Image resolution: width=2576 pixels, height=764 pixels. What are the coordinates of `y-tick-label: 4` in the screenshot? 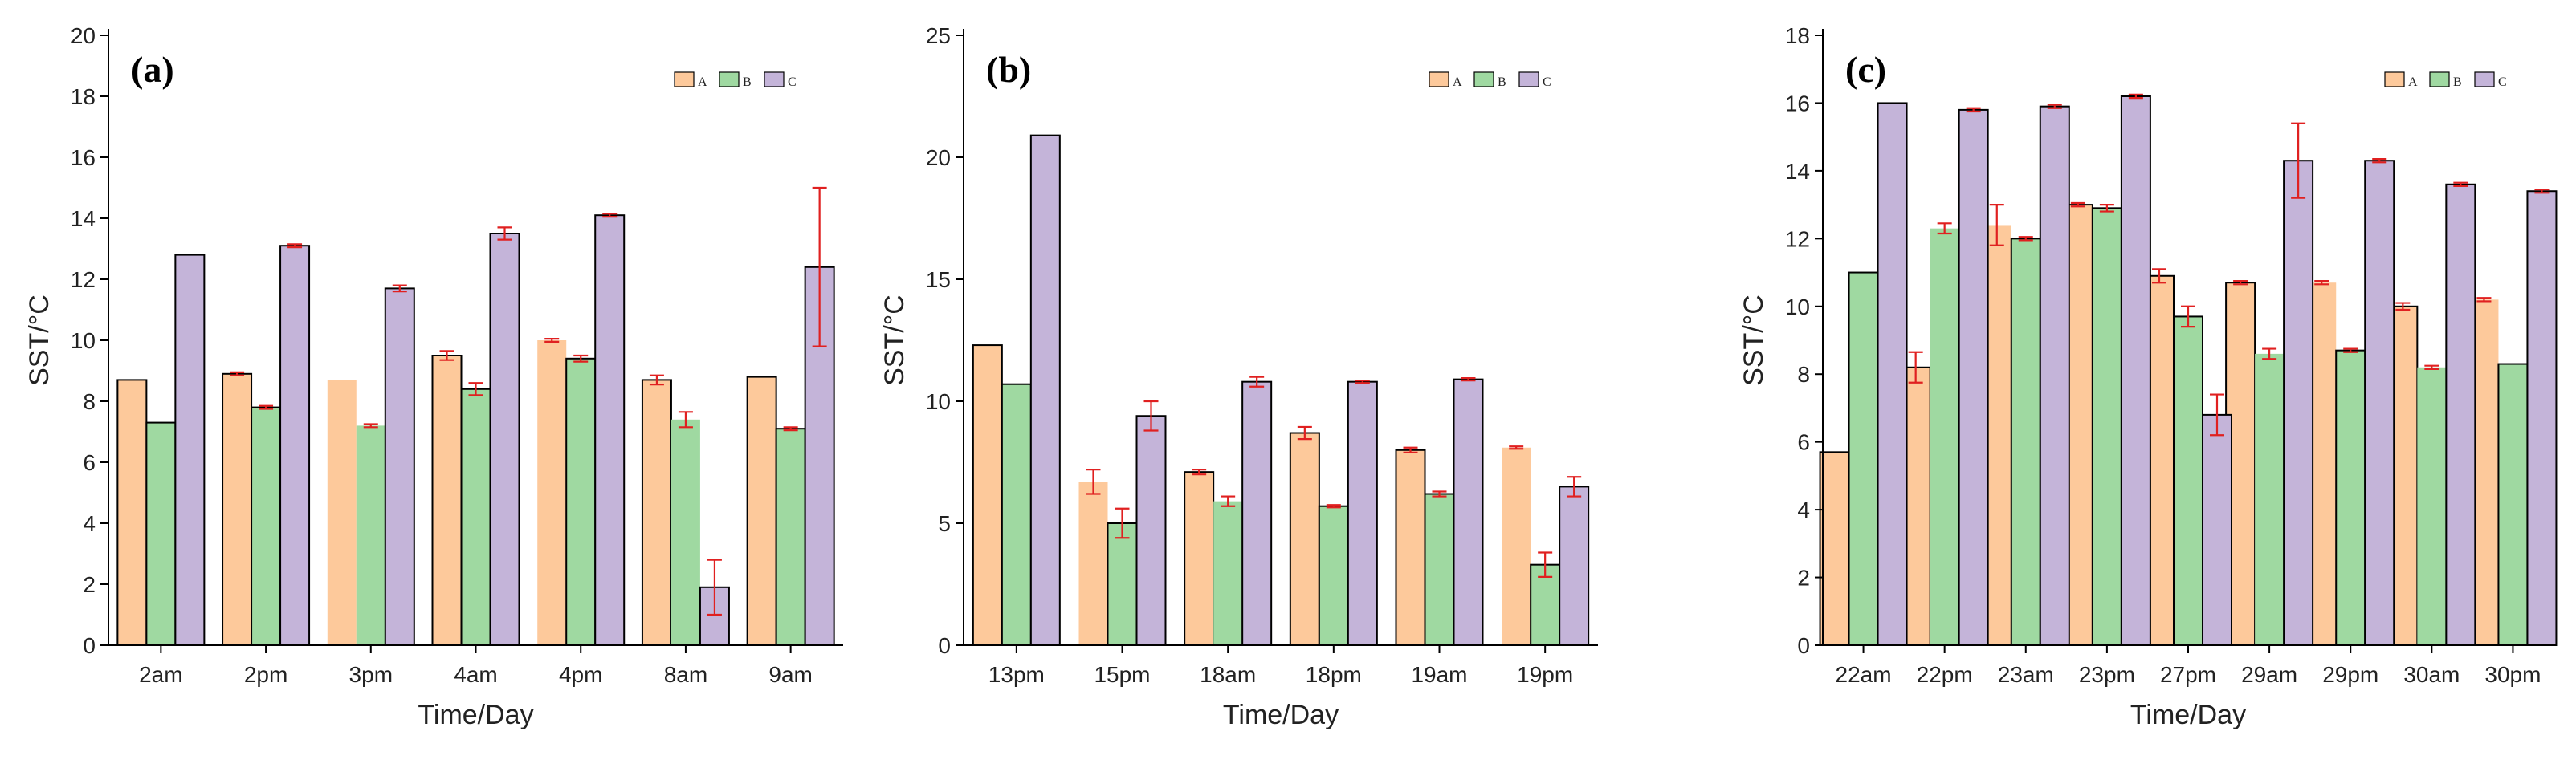 It's located at (1804, 510).